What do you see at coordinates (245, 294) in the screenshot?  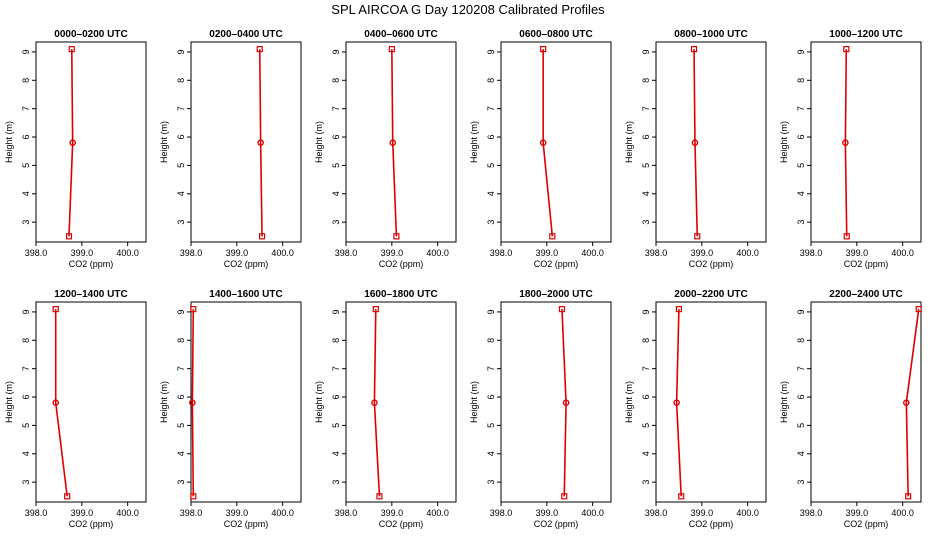 I see `panel-title: 1400–1600 UTC` at bounding box center [245, 294].